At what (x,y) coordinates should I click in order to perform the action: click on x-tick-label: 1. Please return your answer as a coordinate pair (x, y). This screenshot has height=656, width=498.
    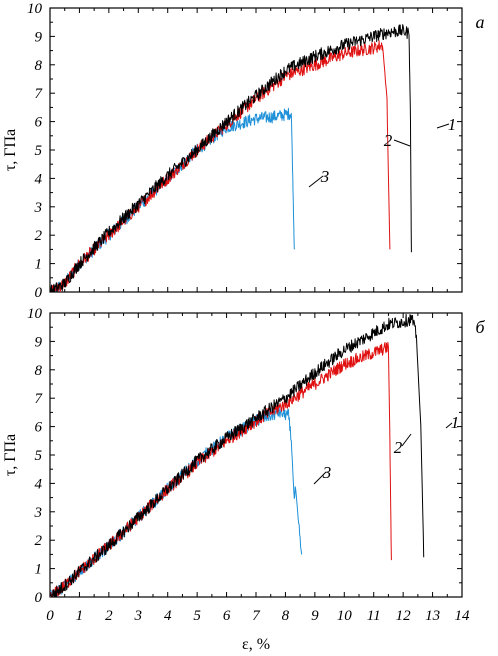
    Looking at the image, I should click on (80, 616).